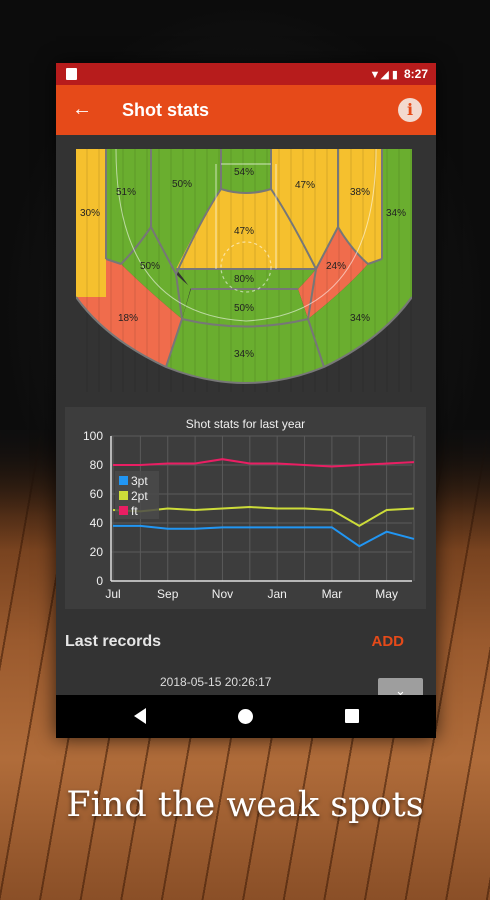  I want to click on promo-tagline: Find the weak spots, so click(245, 805).